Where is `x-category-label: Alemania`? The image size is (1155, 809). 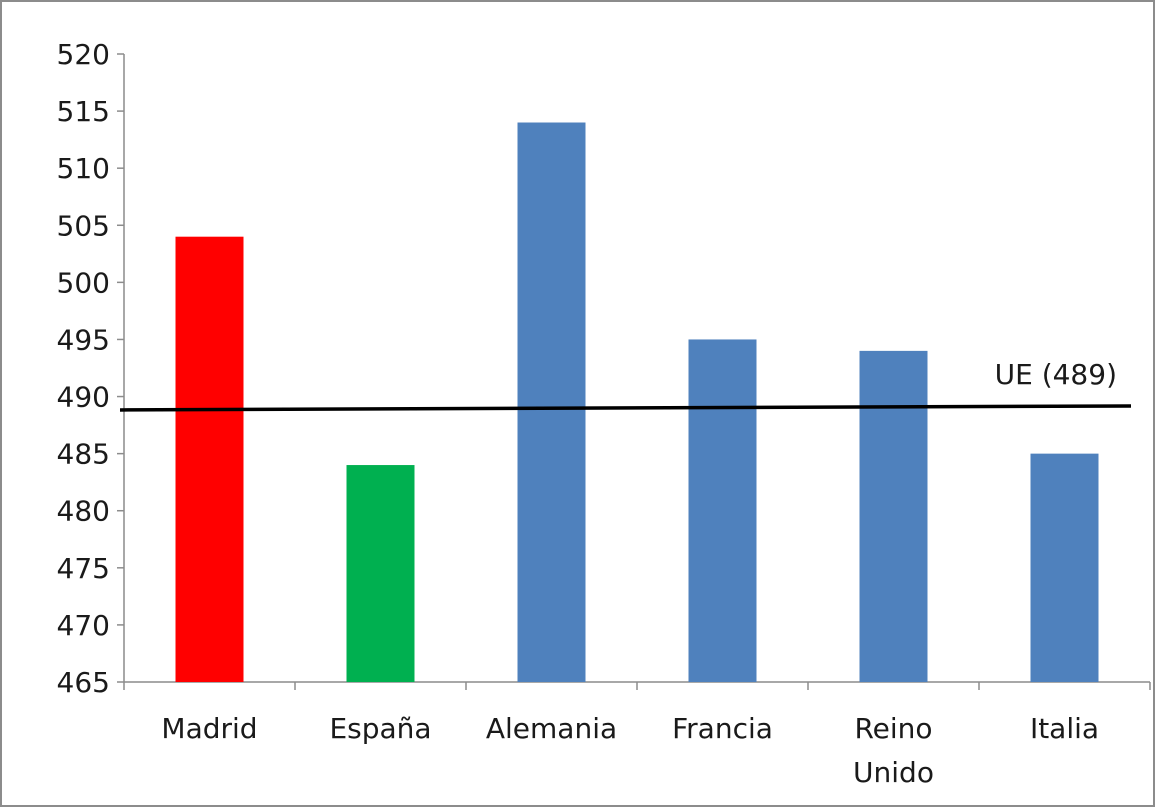 x-category-label: Alemania is located at coordinates (551, 728).